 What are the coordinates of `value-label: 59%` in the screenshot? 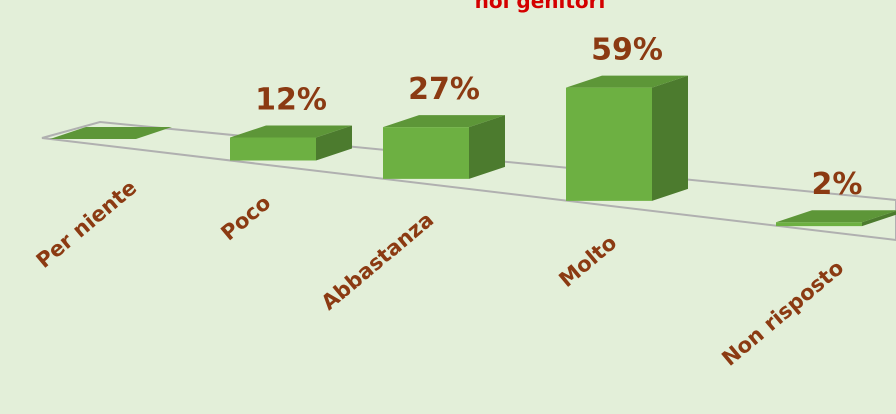 It's located at (627, 50).